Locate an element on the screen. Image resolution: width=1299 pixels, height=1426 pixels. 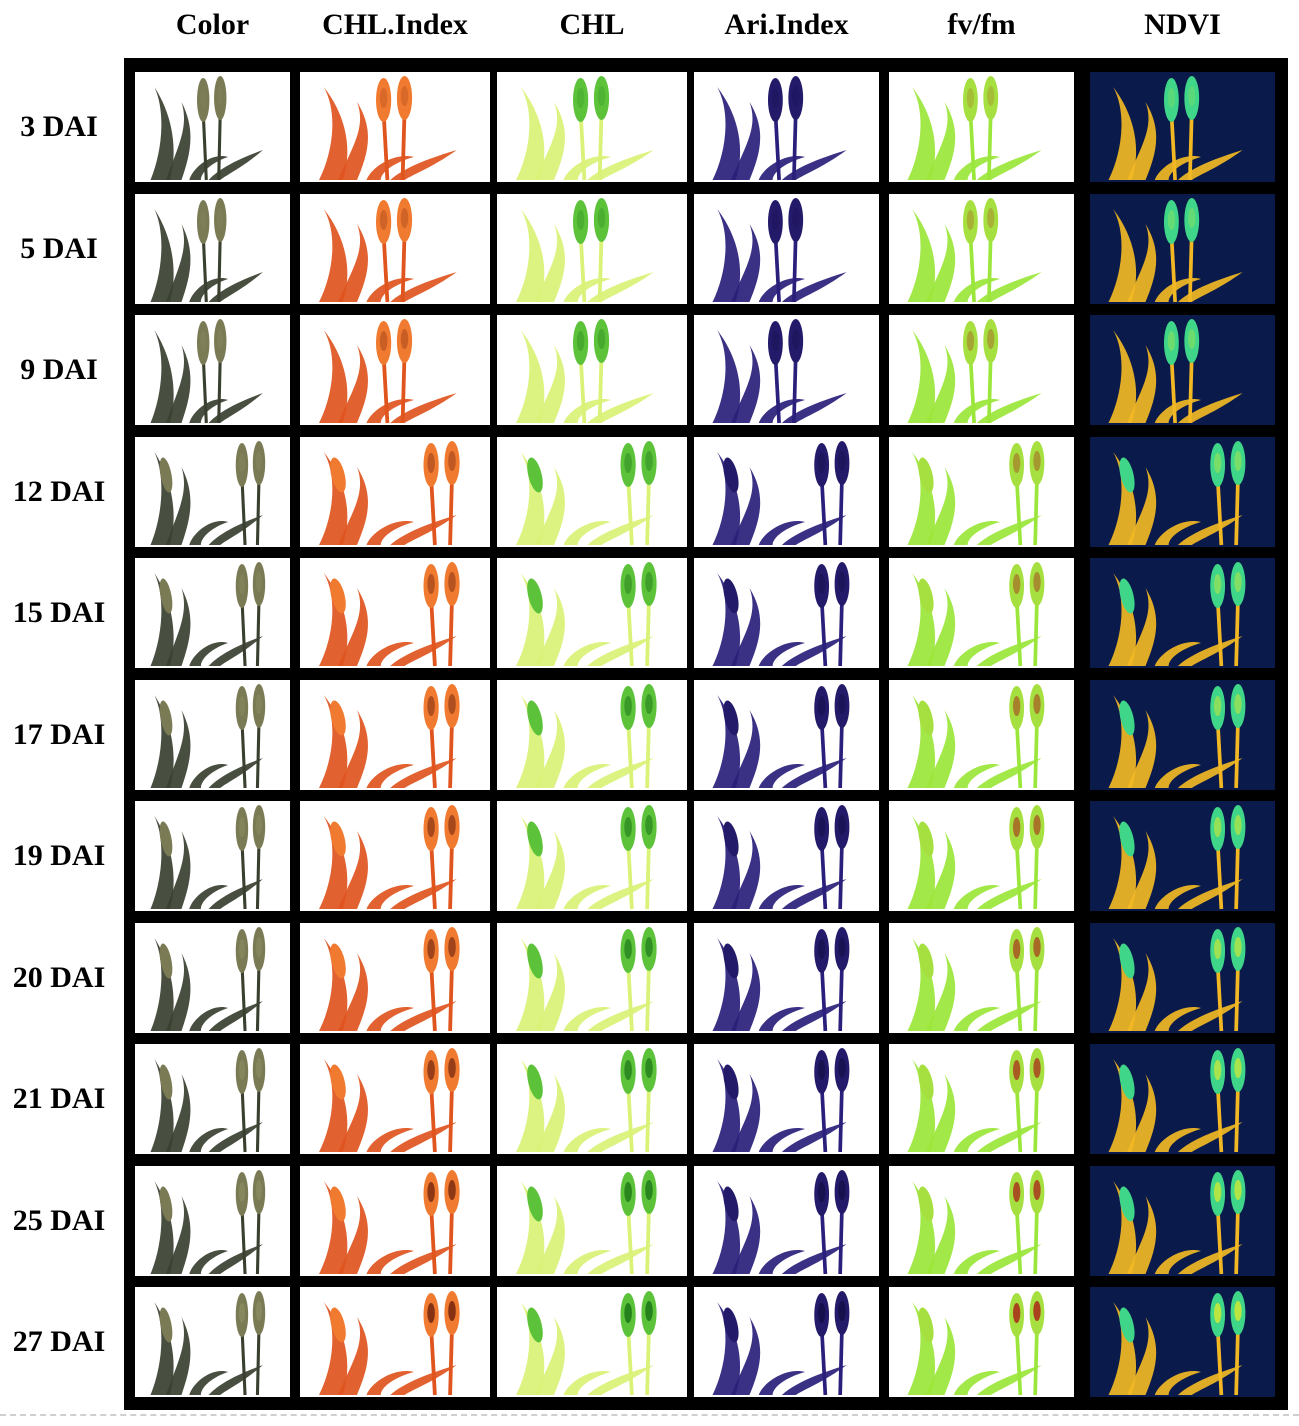
column-header-color: Color is located at coordinates (212, 24).